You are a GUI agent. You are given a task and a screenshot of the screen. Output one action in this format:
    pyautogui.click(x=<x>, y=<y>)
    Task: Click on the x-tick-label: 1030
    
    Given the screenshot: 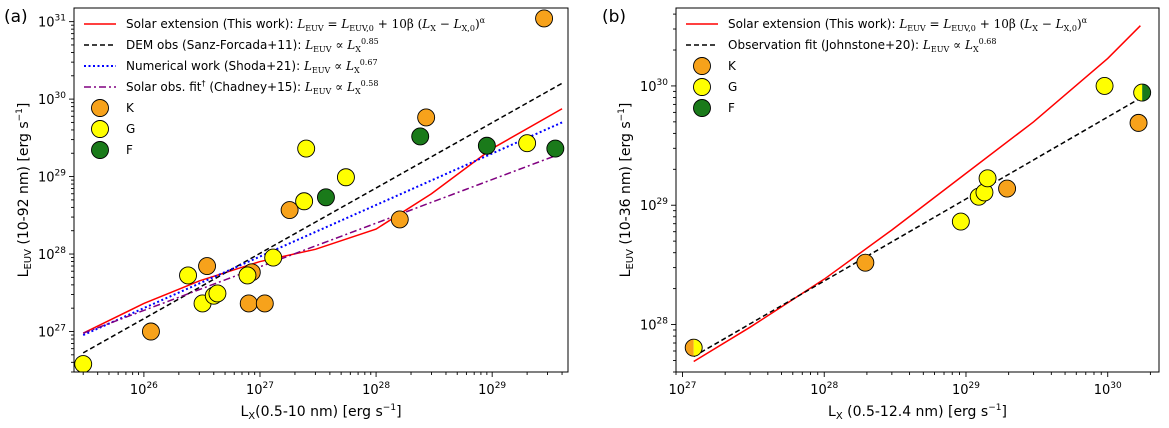 What is the action you would take?
    pyautogui.click(x=1108, y=389)
    